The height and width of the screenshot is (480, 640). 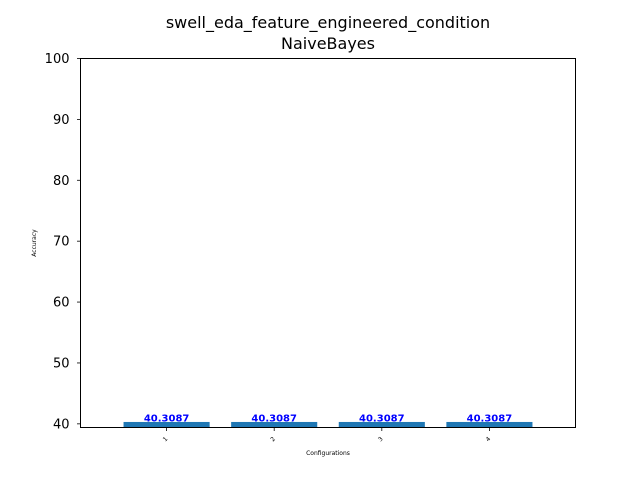 What do you see at coordinates (273, 439) in the screenshot?
I see `x-tick-label-2: 2` at bounding box center [273, 439].